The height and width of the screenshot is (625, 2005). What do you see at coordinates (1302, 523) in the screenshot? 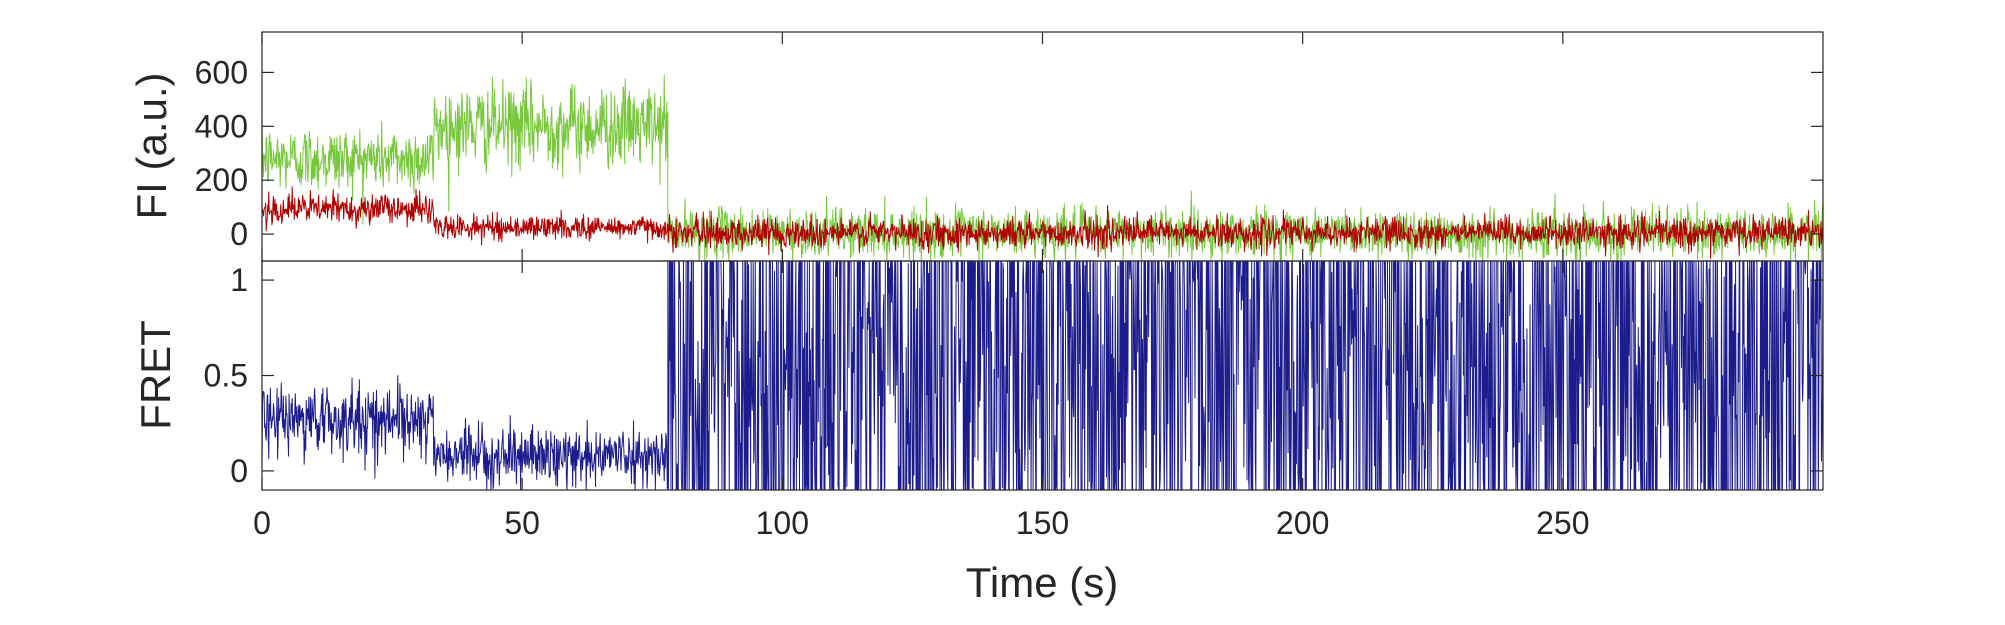
I see `x-tick-label: 200` at bounding box center [1302, 523].